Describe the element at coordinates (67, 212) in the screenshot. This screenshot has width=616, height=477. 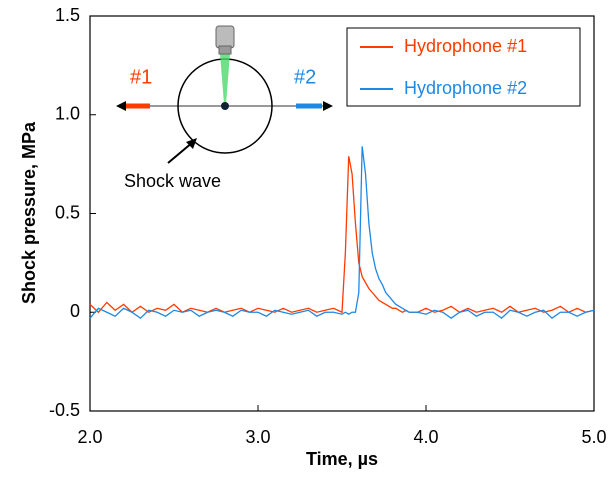
I see `y-tick-label: 0.5` at that location.